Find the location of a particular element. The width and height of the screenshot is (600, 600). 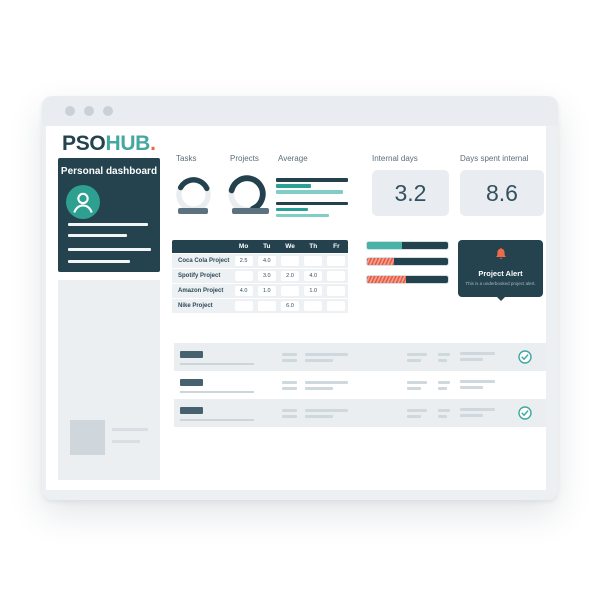

timesheet-project-name: Nike Project is located at coordinates (195, 306).